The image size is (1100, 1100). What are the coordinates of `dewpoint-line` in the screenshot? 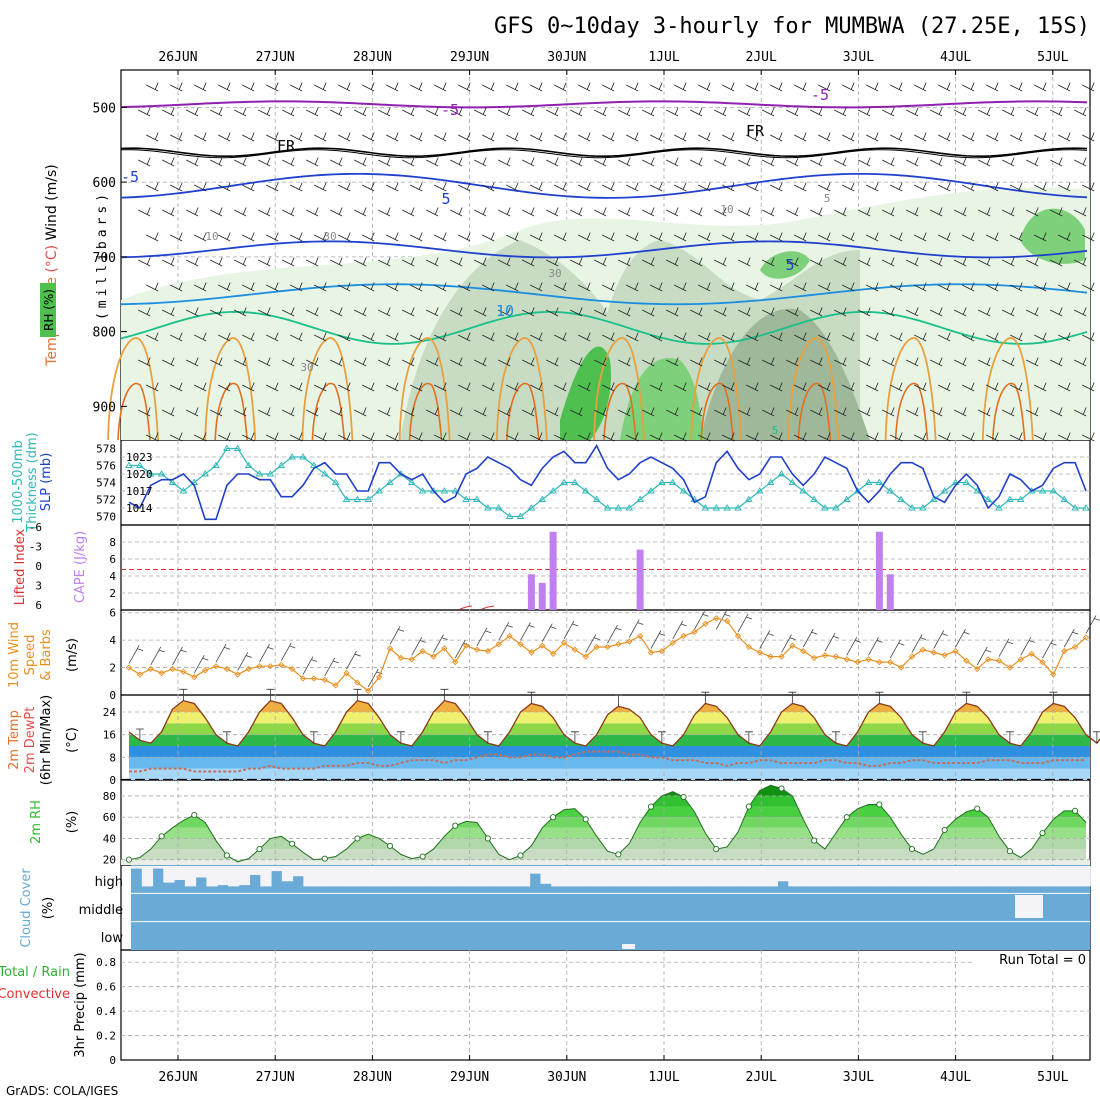 It's located at (607, 761).